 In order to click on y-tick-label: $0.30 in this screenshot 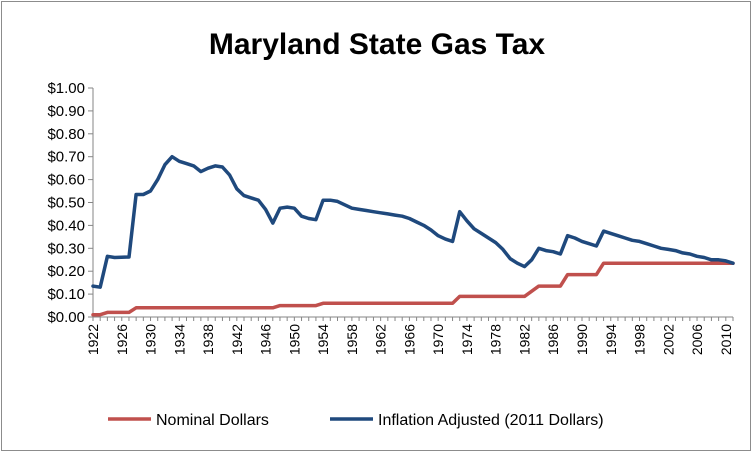, I will do `click(66, 248)`.